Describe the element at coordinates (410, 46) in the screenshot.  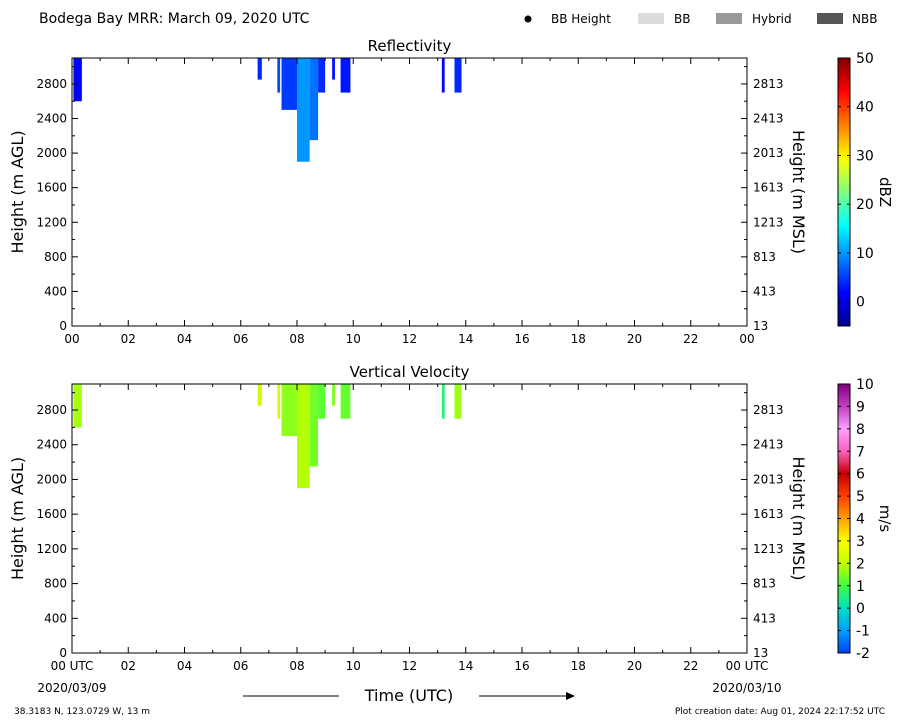
I see `panel-title: Reflectivity` at that location.